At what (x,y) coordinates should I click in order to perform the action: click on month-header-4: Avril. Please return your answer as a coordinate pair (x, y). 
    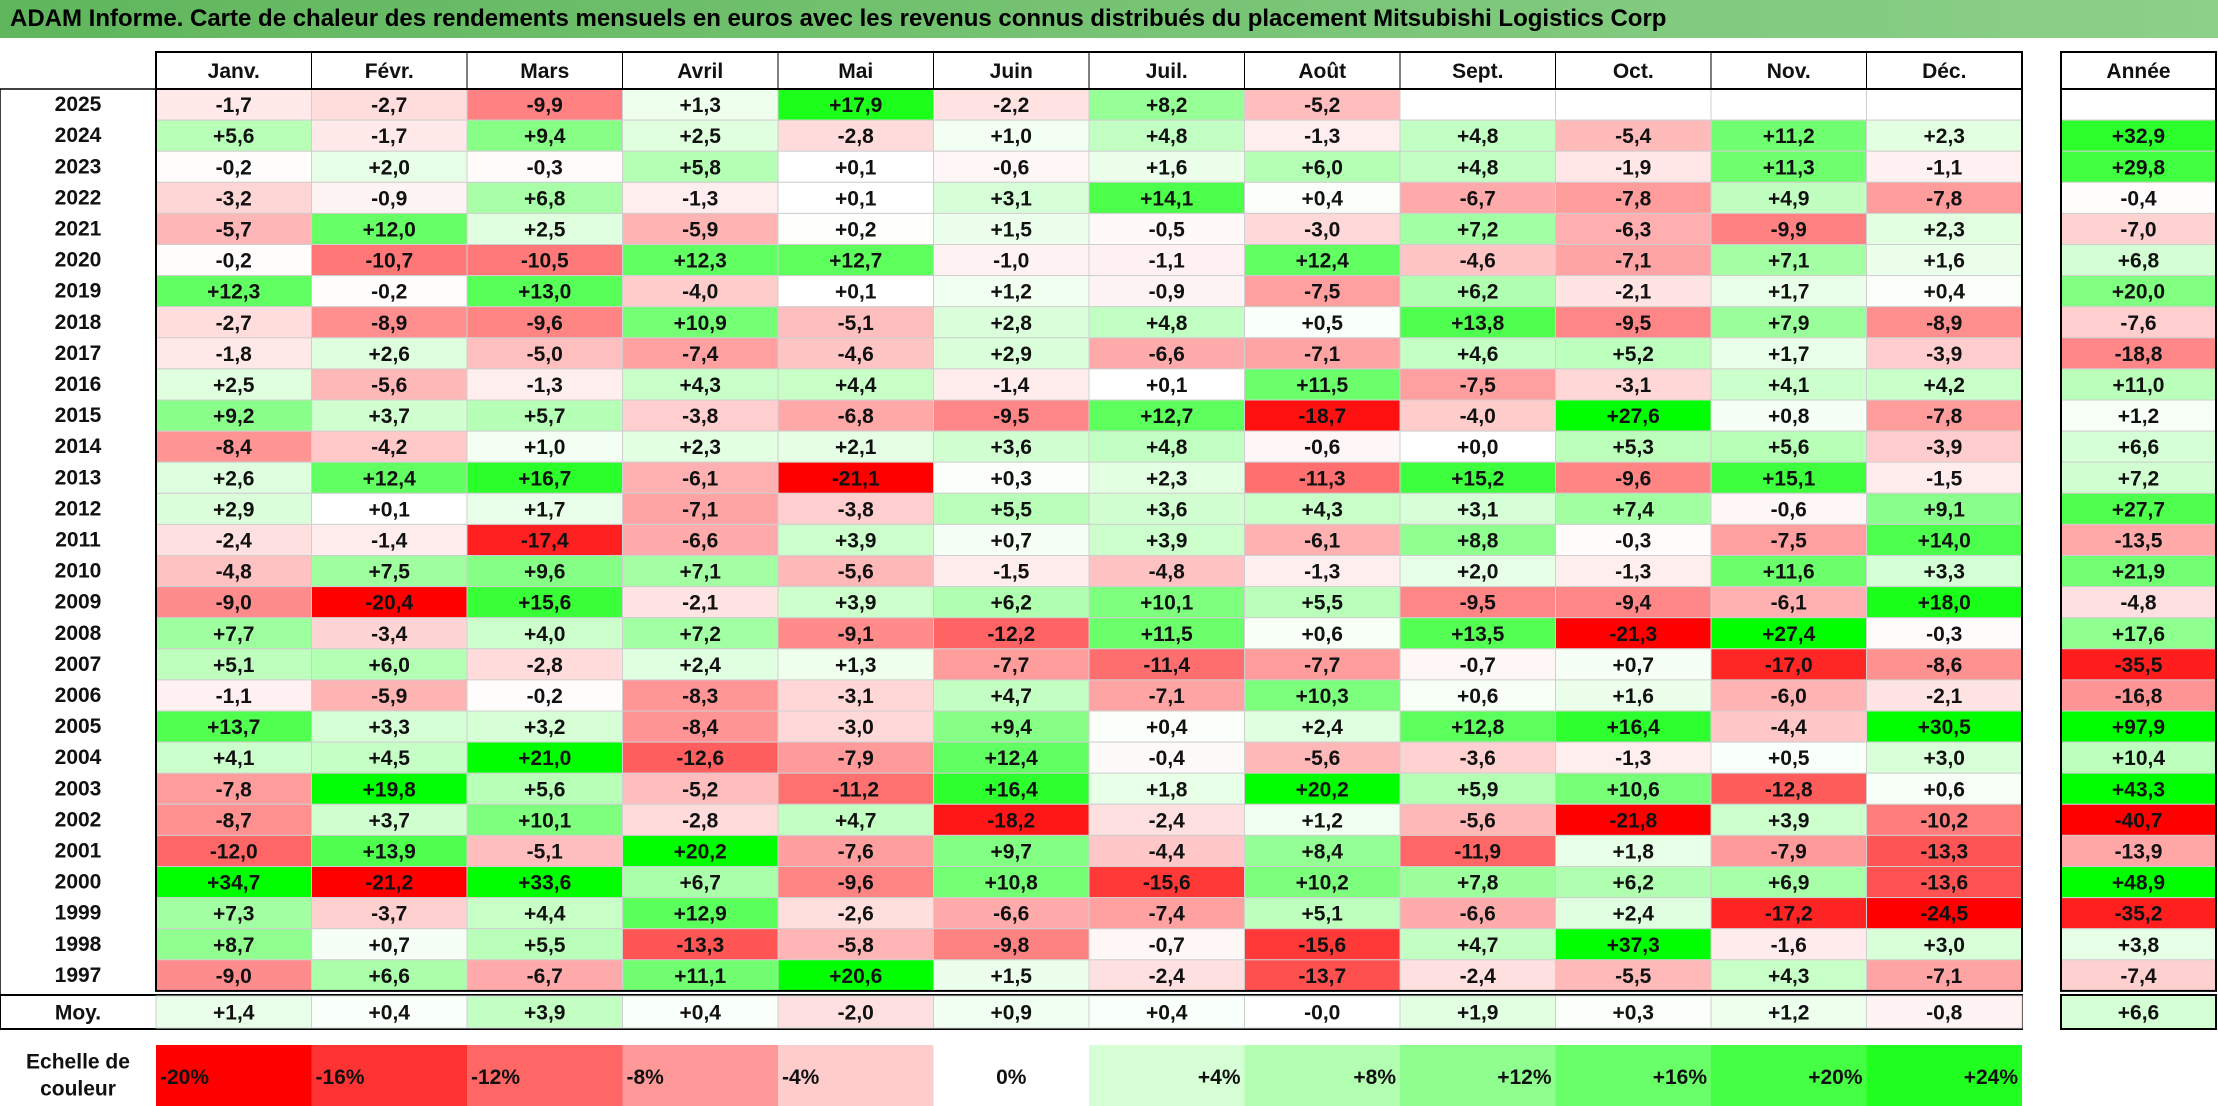
    Looking at the image, I should click on (700, 71).